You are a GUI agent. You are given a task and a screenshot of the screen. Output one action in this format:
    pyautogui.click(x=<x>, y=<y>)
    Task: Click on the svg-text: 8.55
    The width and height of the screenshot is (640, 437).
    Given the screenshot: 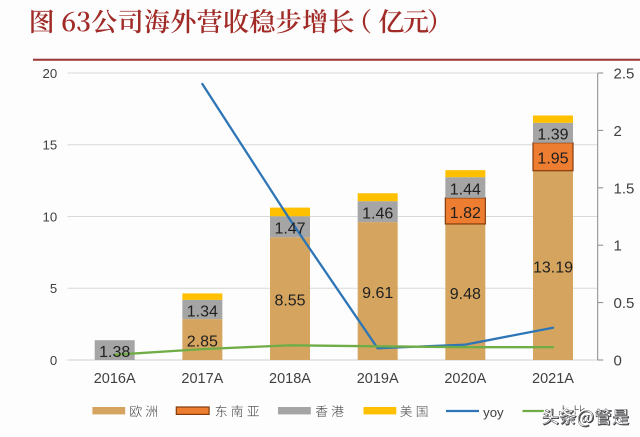 What is the action you would take?
    pyautogui.click(x=289, y=301)
    